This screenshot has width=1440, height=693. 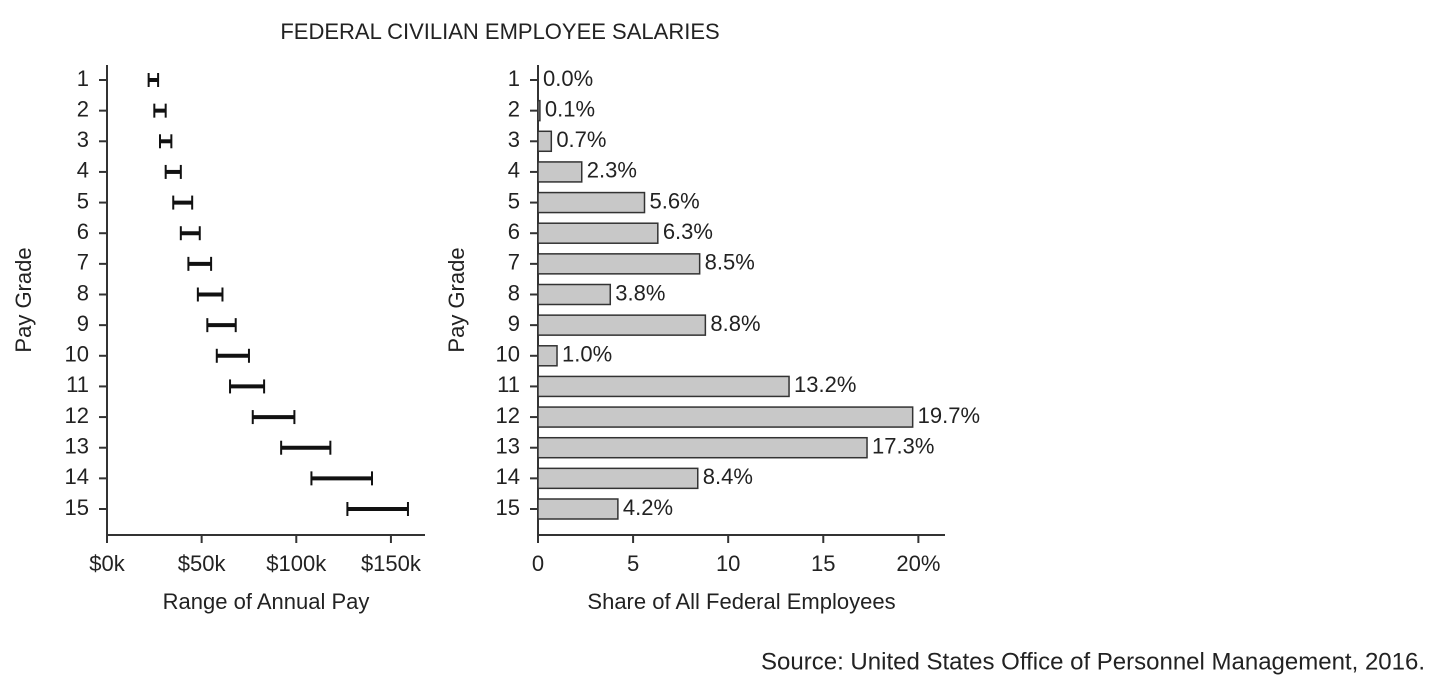 I want to click on x-tick-label: 15, so click(x=823, y=563).